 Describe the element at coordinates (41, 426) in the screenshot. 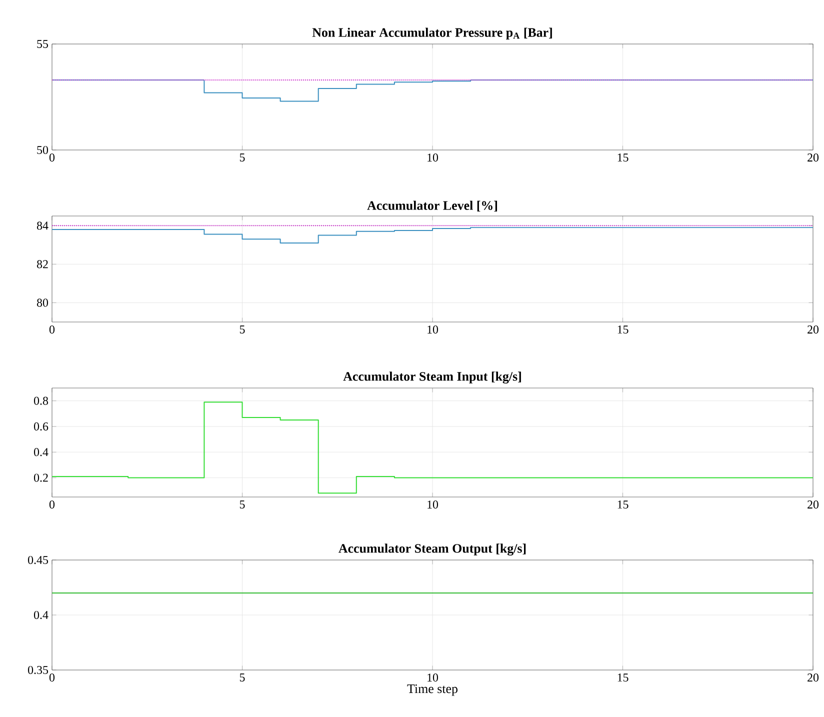

I see `y-tick-label: 0.6` at that location.